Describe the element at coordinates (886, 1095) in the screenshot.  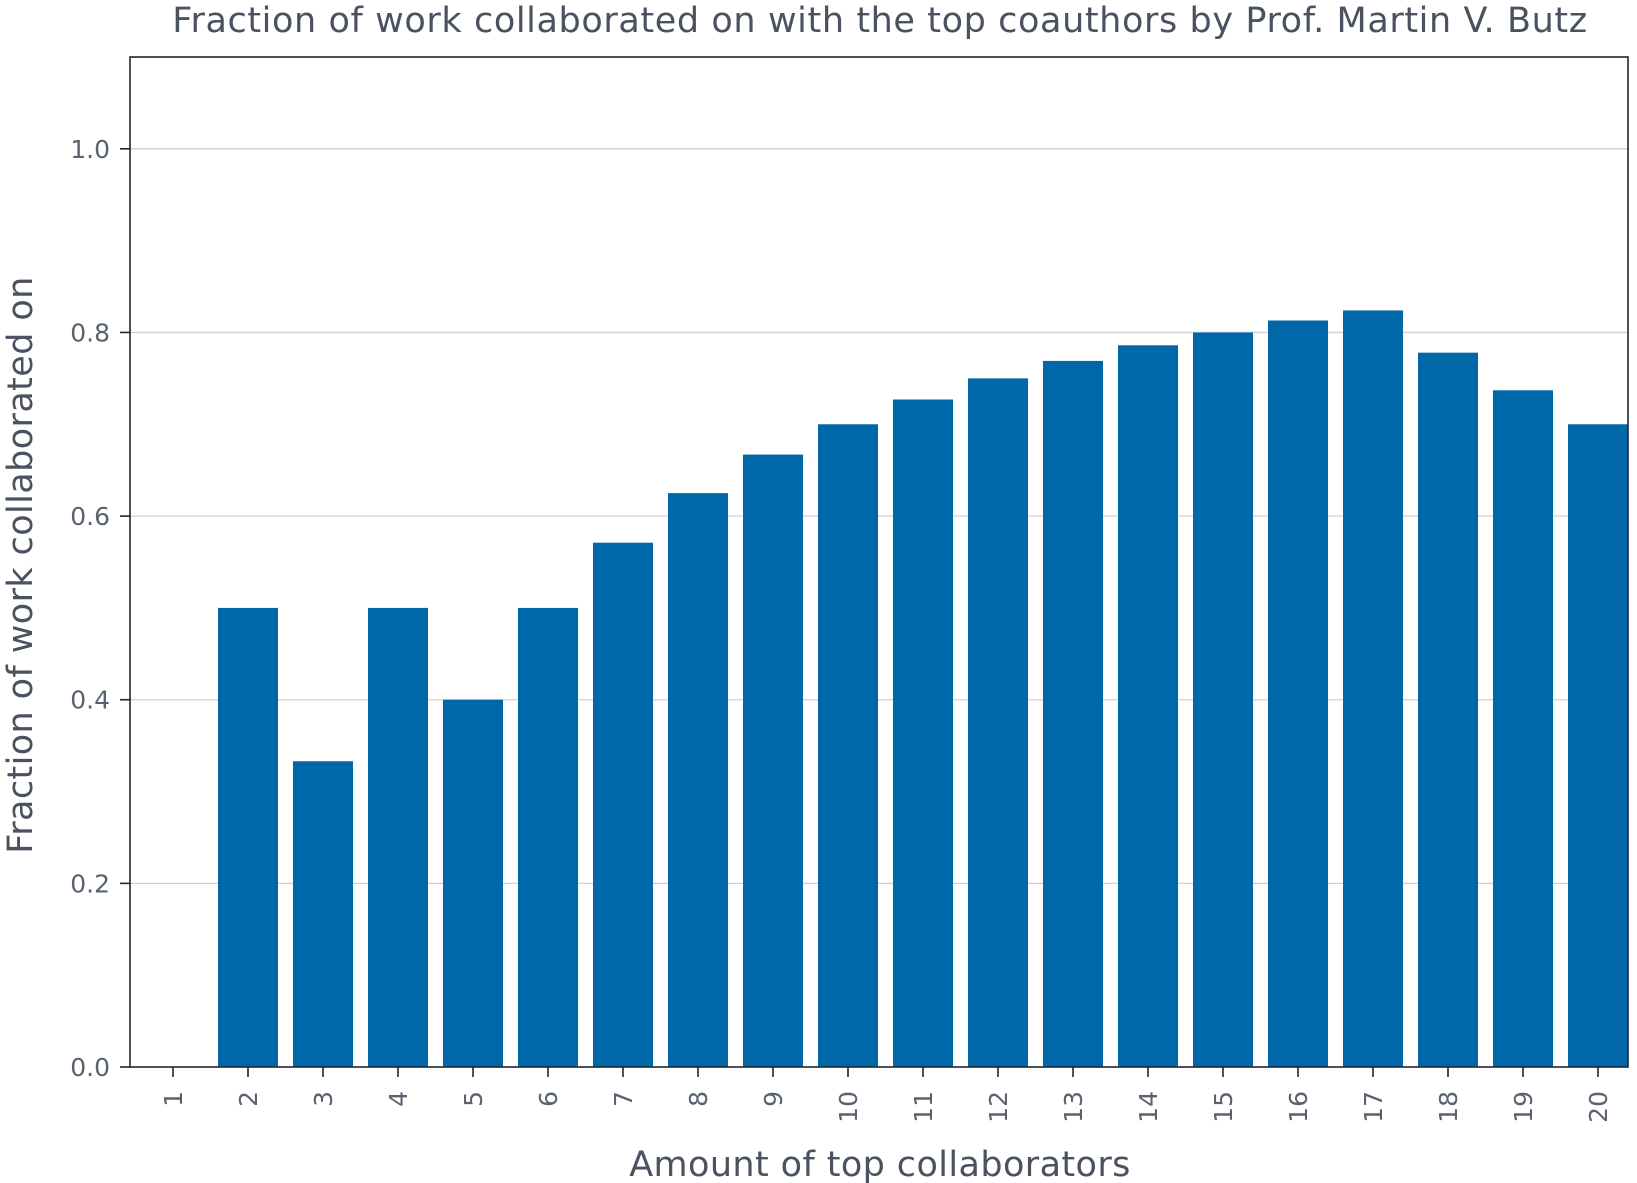
I see `x-axis-ticks: 1 2 3 4 5 6 7 8 9 10 11 12 13 14 15 16 17 18 19 20` at that location.